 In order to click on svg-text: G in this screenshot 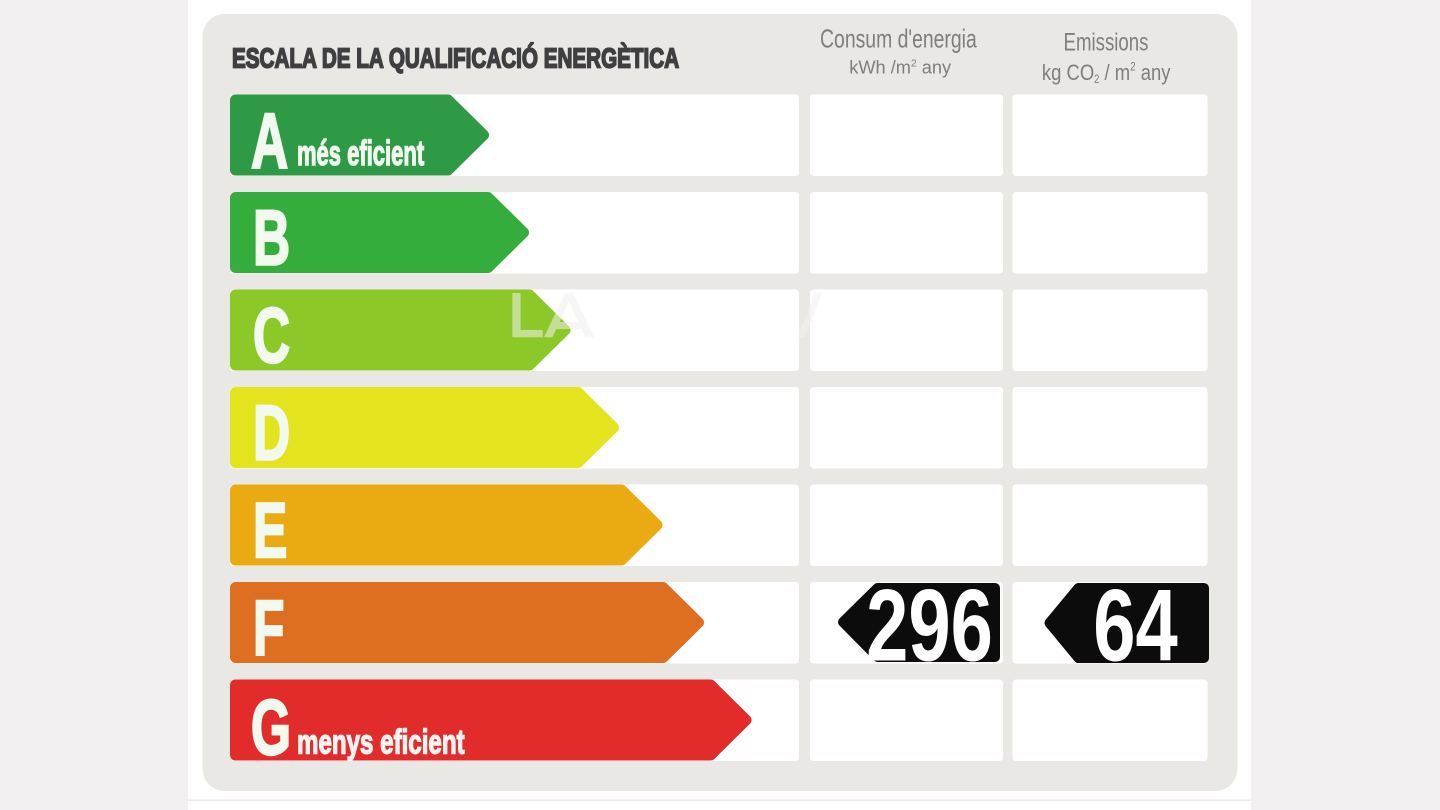, I will do `click(271, 727)`.